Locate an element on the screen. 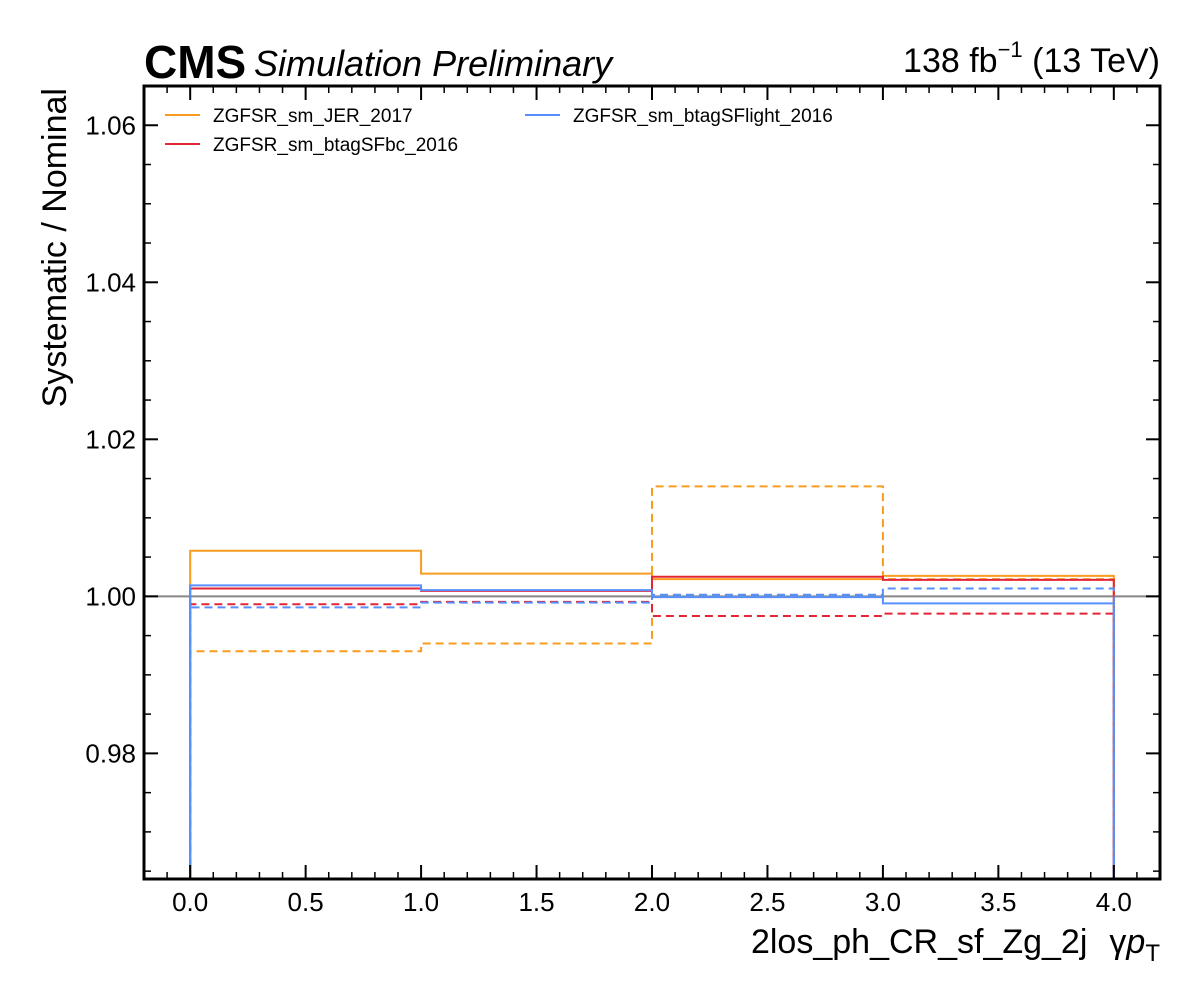 This screenshot has width=1200, height=1000. lumi-energy: (13 TeV) is located at coordinates (1091, 61).